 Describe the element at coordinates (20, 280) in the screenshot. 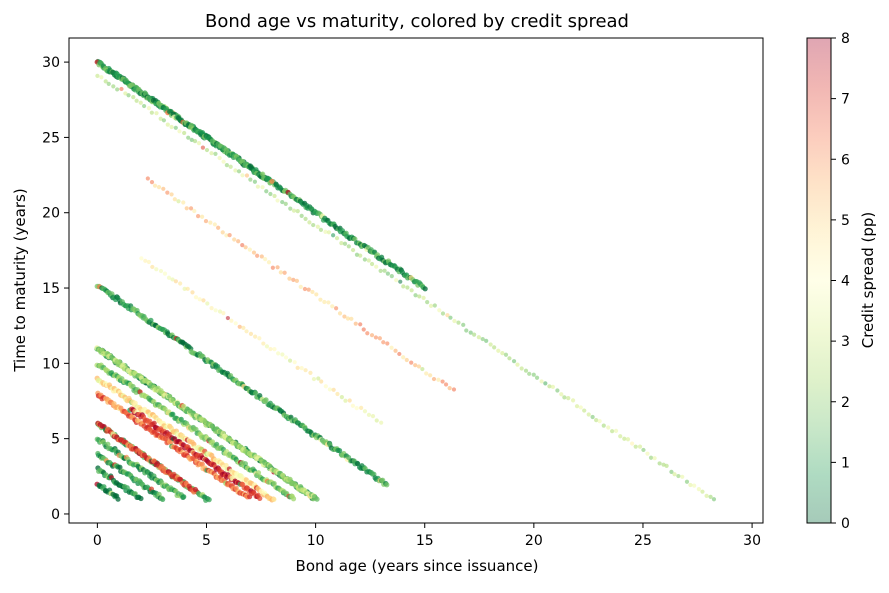

I see `y-axis-label: Time to maturity (years)` at that location.